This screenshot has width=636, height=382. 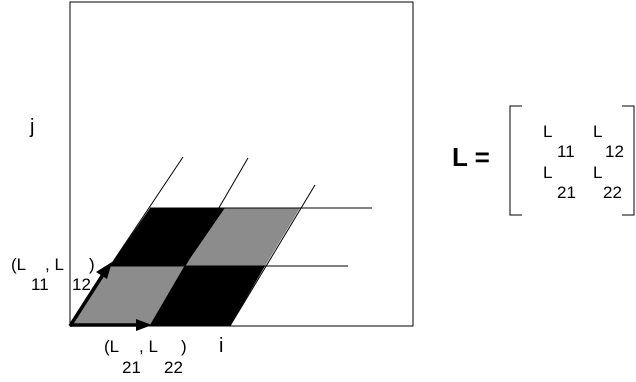 I want to click on matrix-entries: L 11 L 12 L 21 L 22, so click(x=583, y=162).